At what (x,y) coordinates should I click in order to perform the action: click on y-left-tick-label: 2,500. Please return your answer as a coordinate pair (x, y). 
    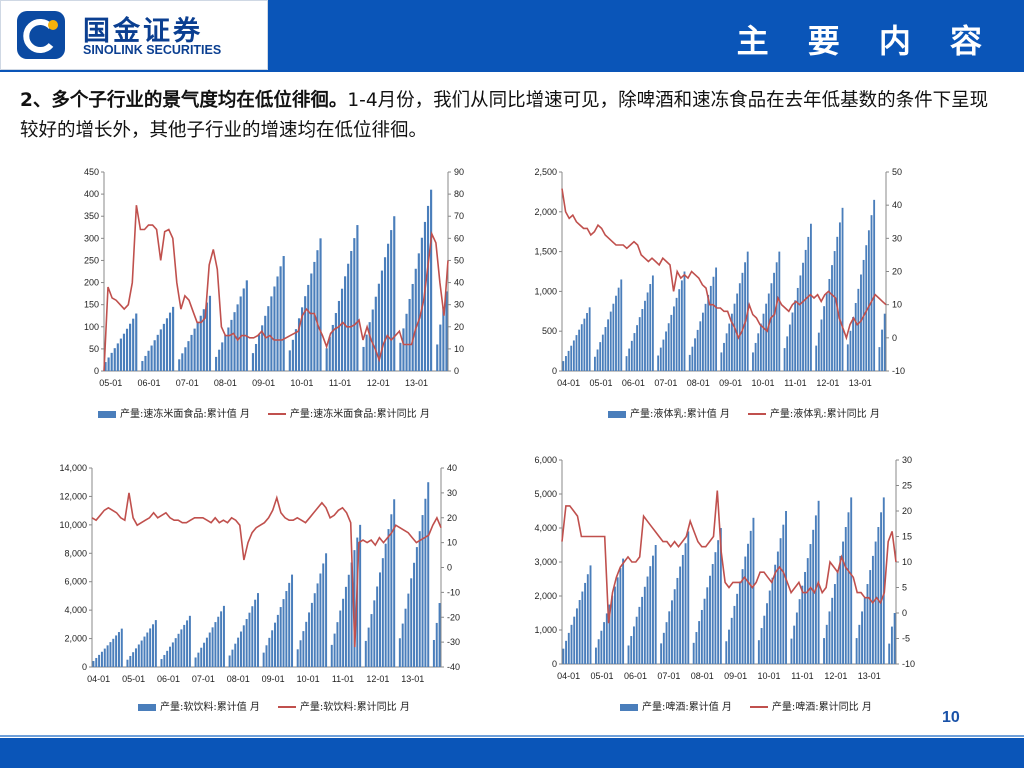
    Looking at the image, I should click on (545, 172).